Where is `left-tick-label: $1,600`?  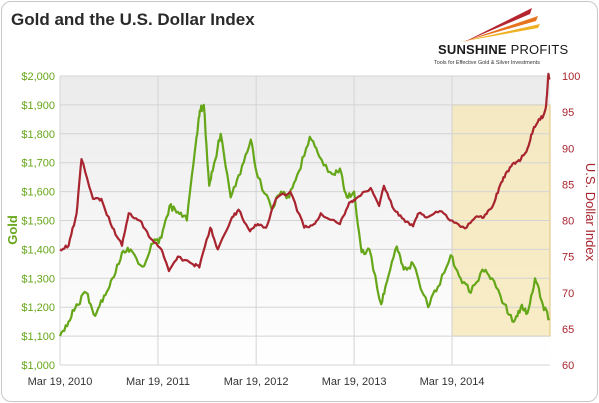
left-tick-label: $1,600 is located at coordinates (38, 193).